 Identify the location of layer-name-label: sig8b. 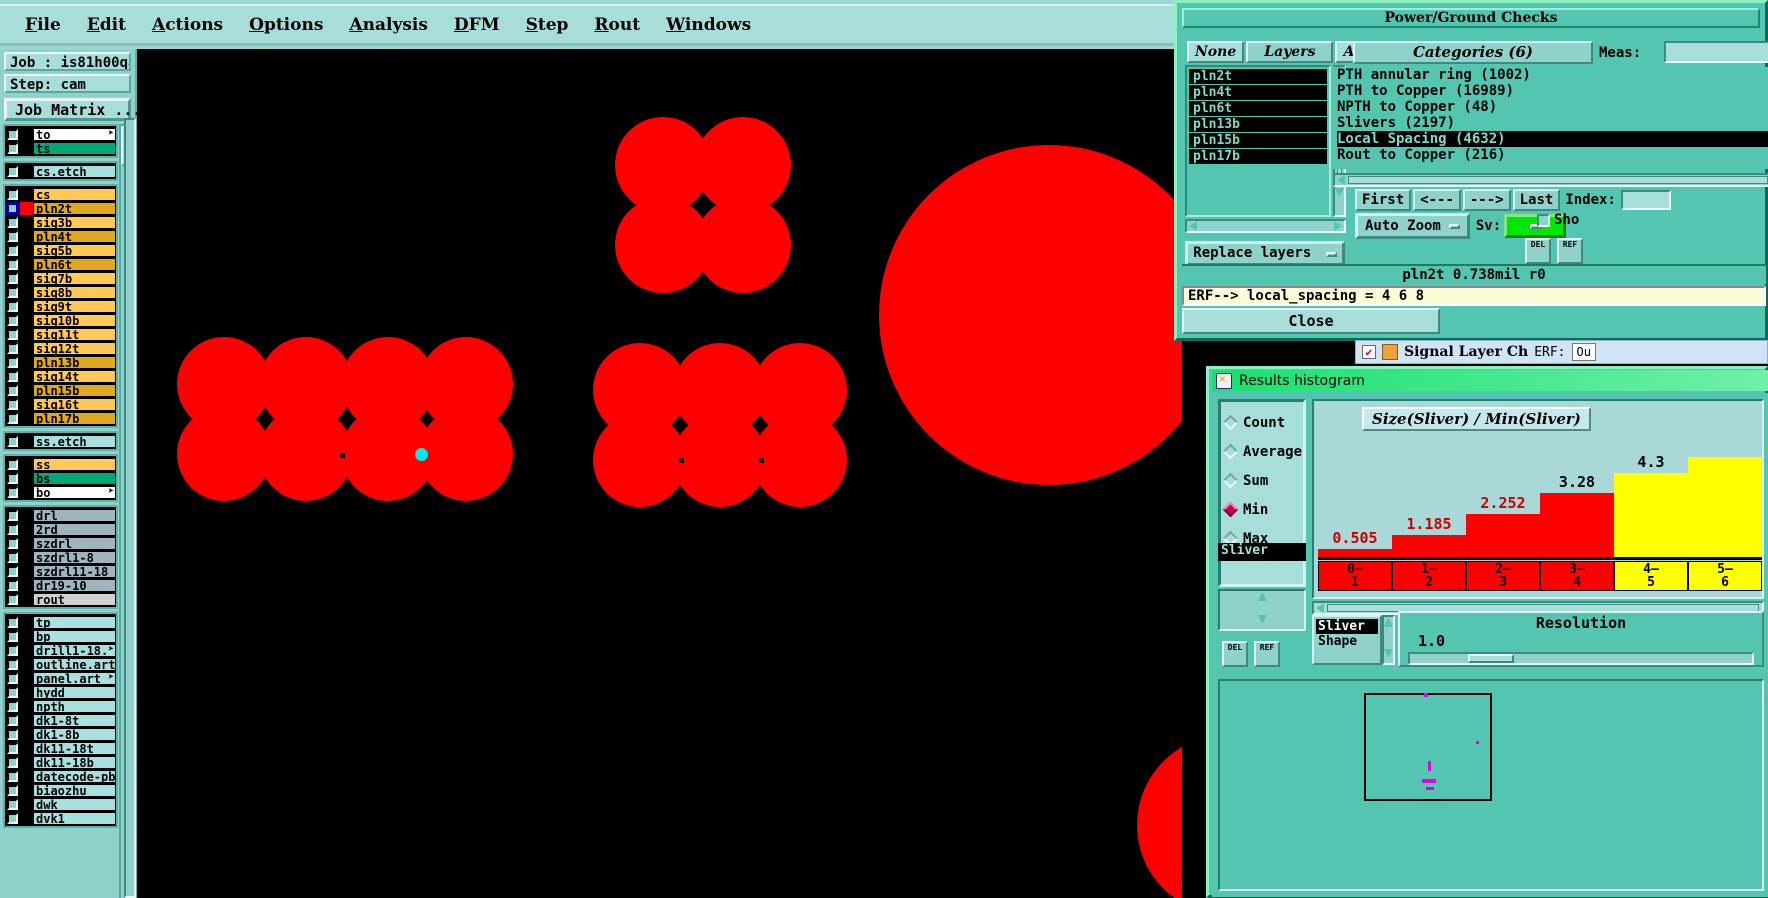
(74, 292).